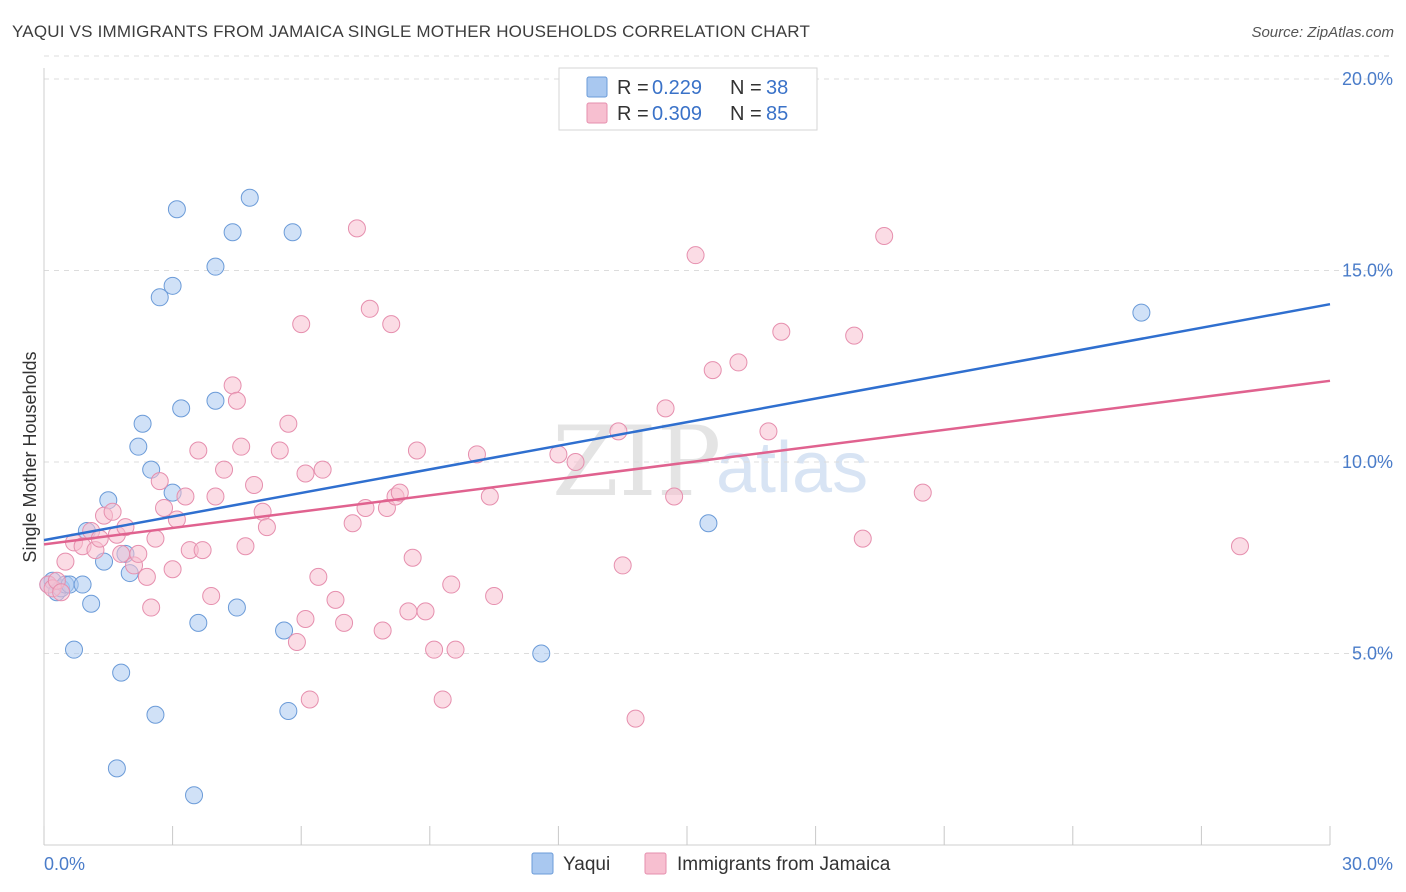 The height and width of the screenshot is (892, 1406). I want to click on legend-swatch-jamaica, so click(597, 113).